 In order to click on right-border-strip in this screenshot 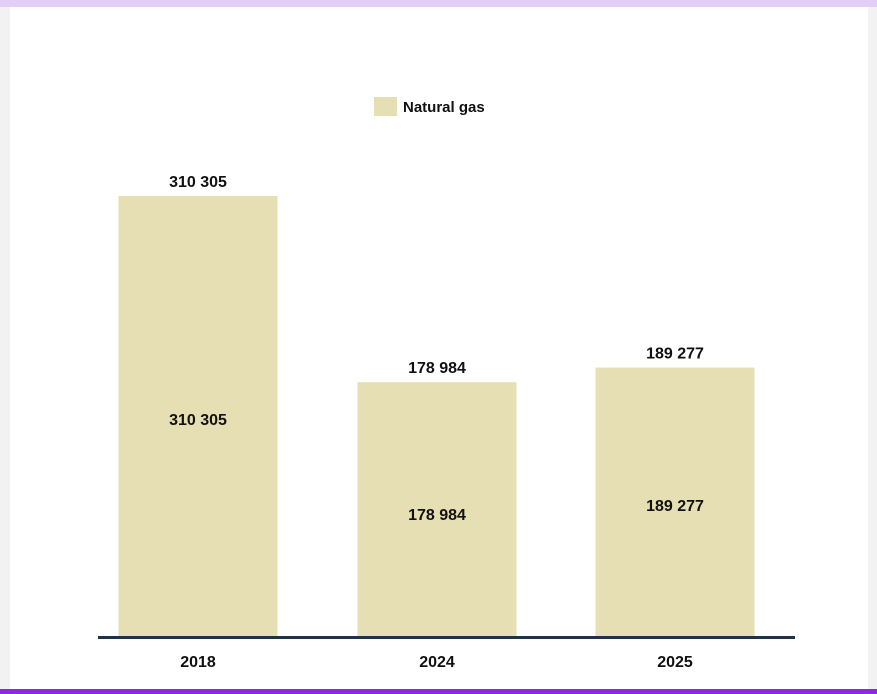, I will do `click(872, 348)`.